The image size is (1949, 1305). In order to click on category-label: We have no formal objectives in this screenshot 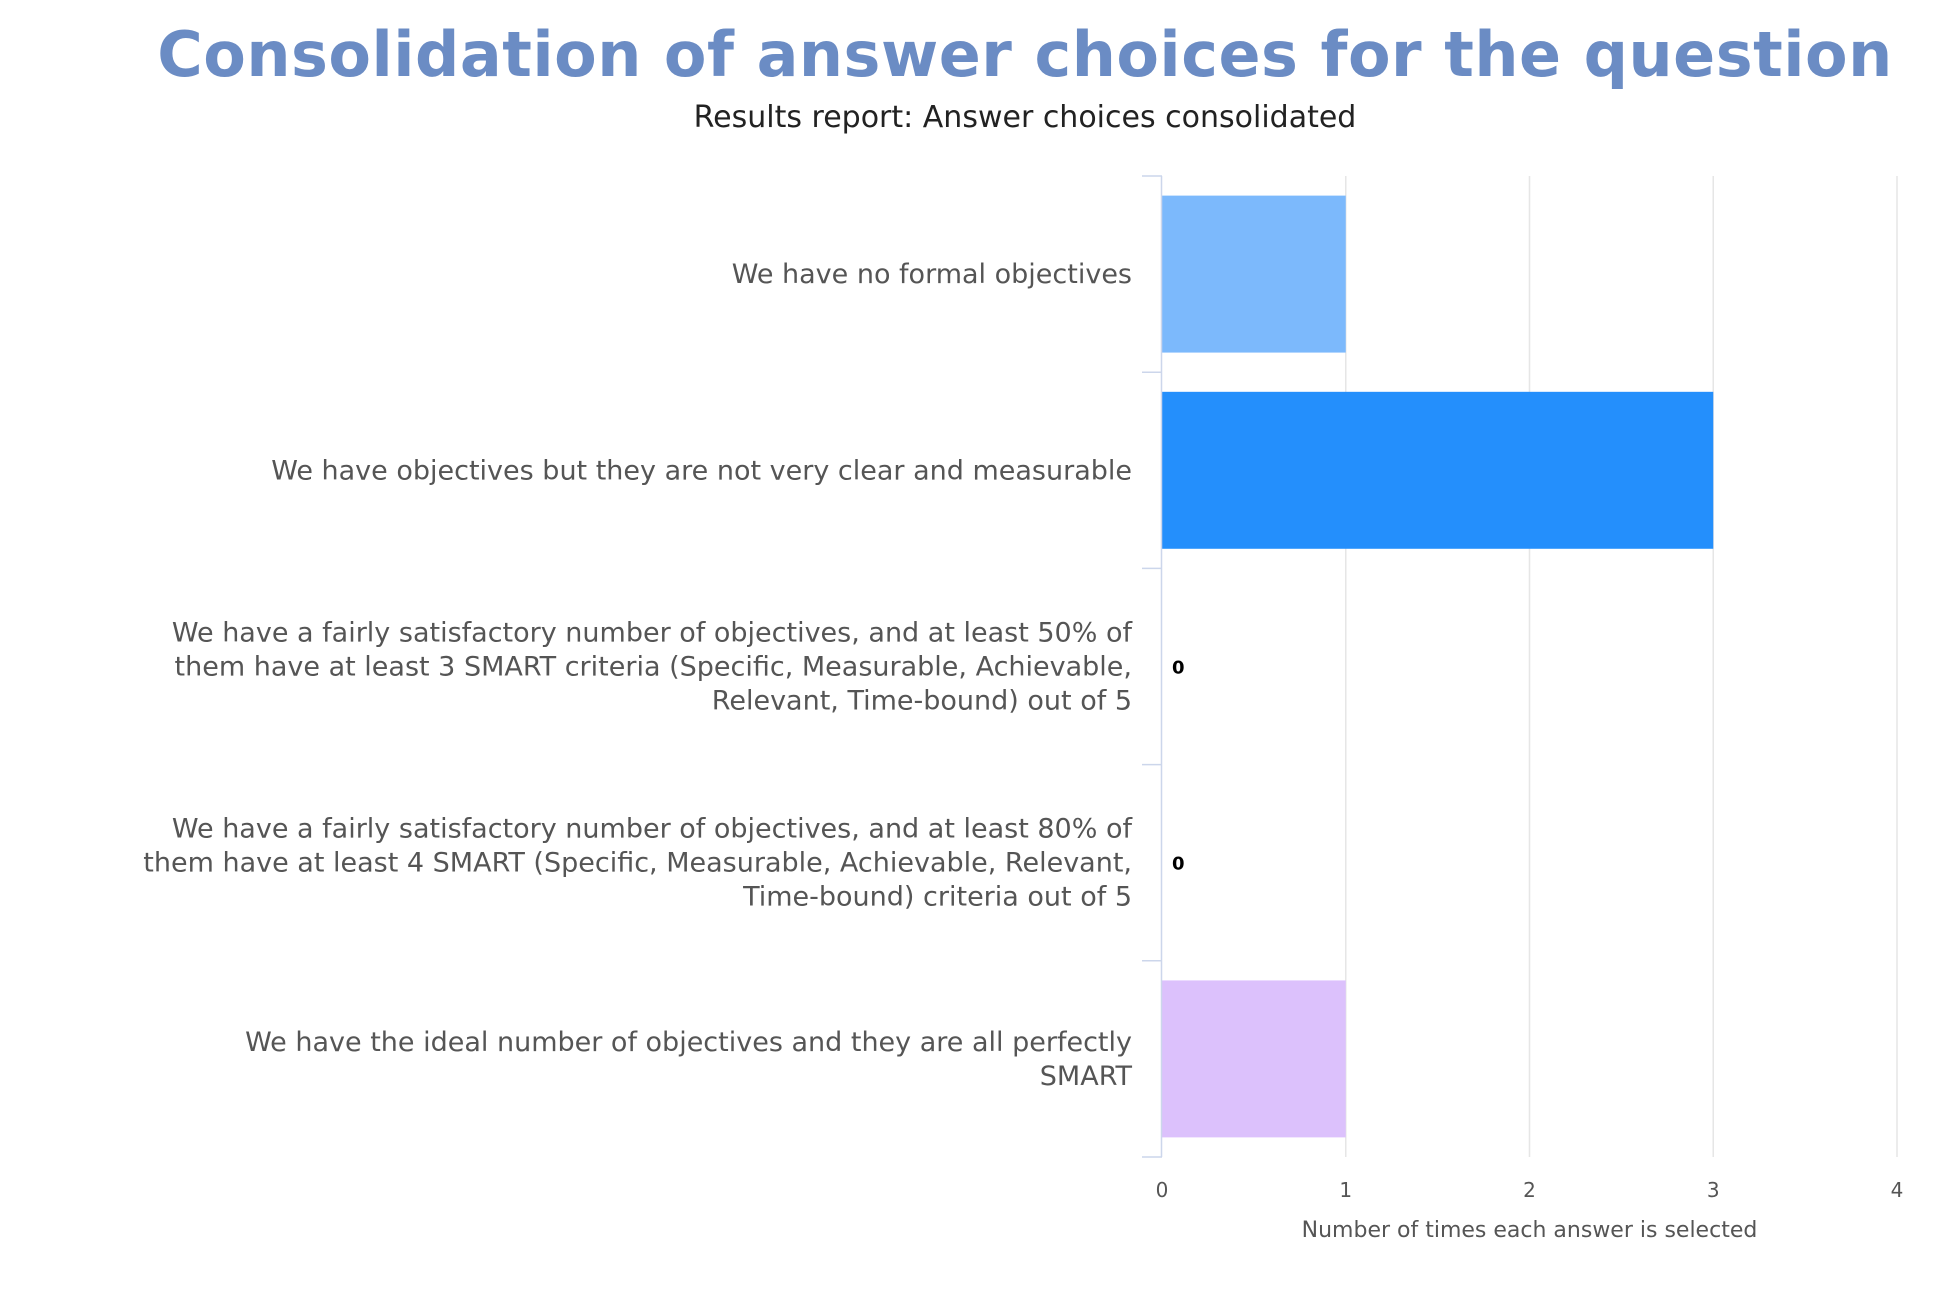, I will do `click(932, 274)`.